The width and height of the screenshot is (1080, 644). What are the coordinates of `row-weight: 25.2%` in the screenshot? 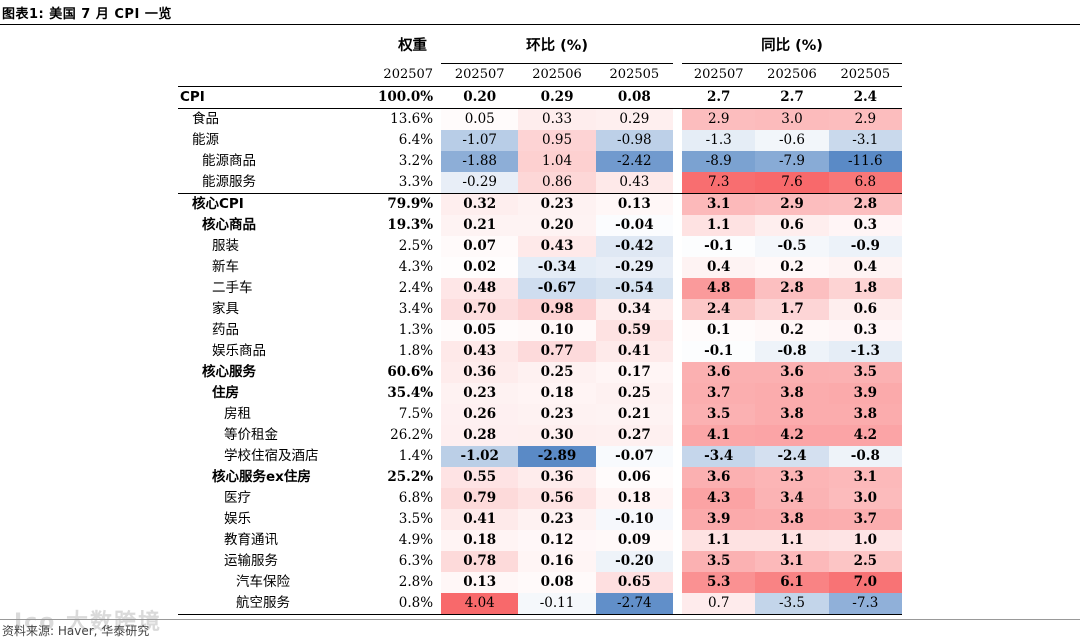 It's located at (410, 477).